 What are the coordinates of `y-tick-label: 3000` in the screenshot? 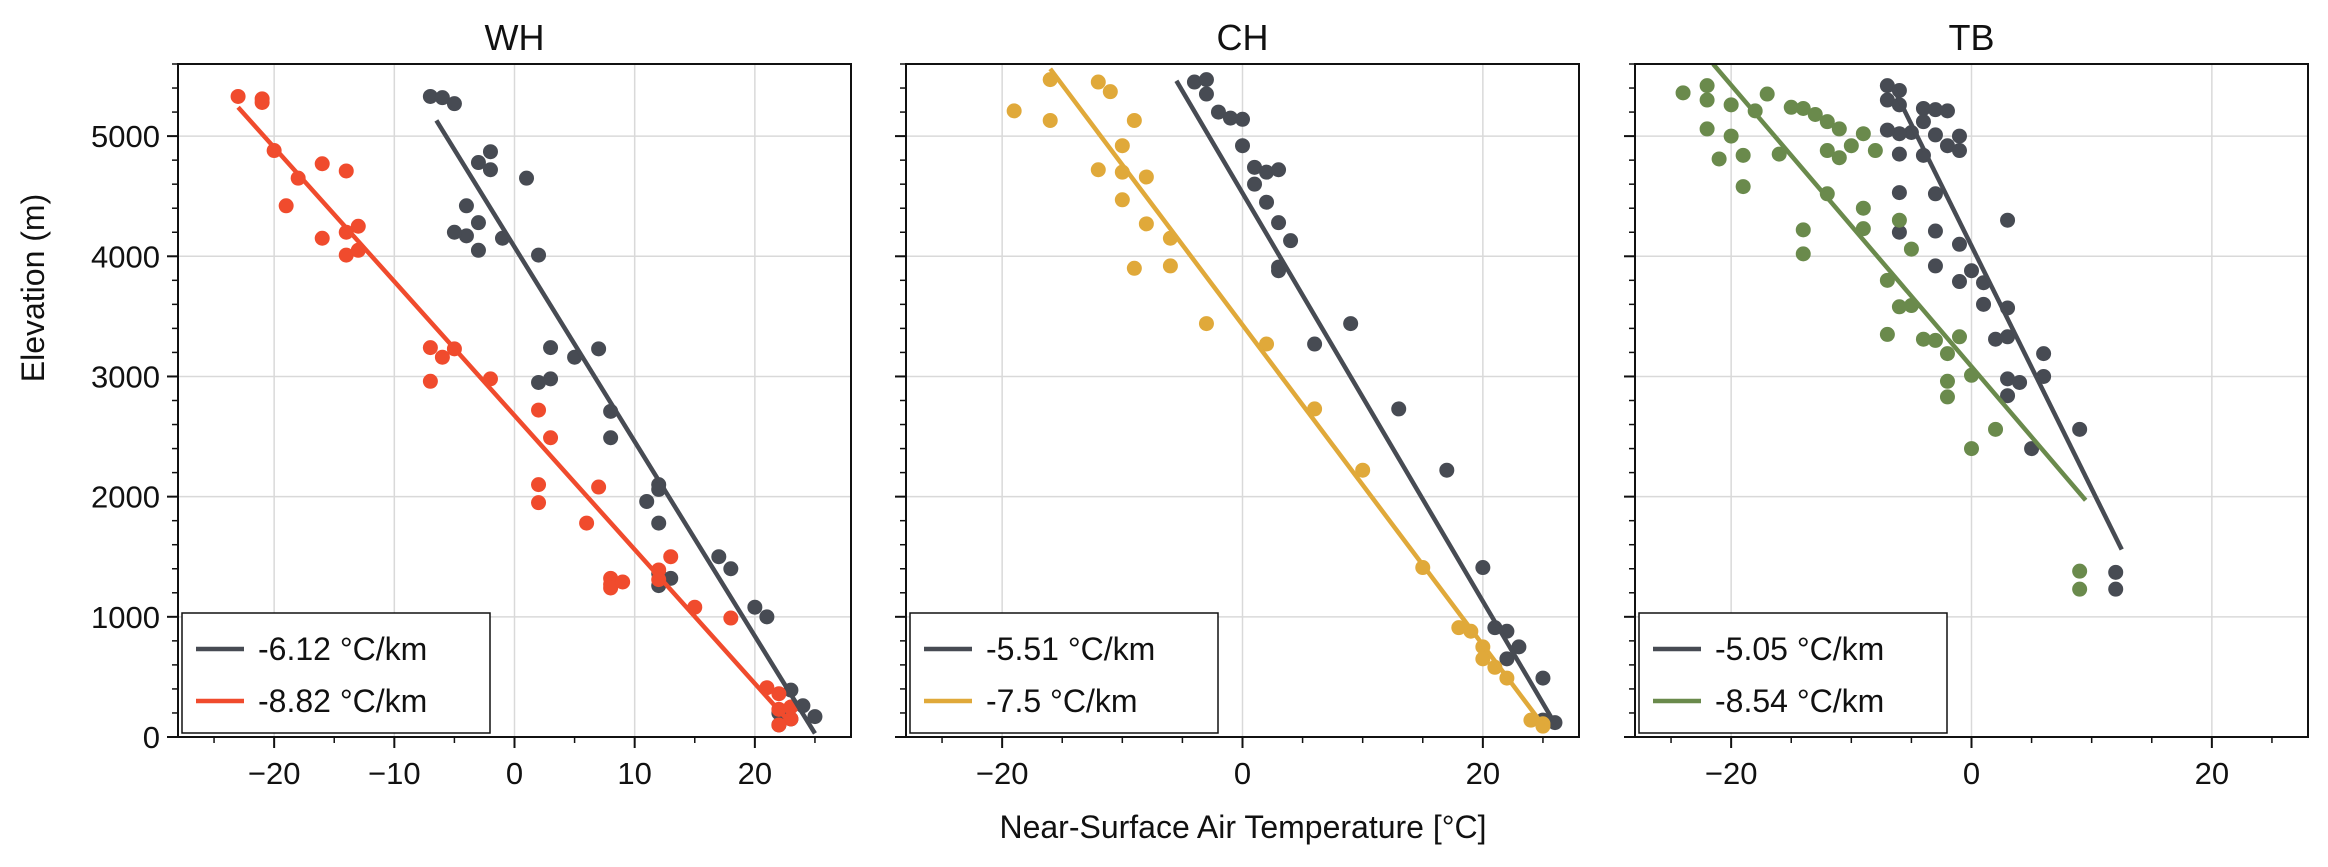 It's located at (125, 376).